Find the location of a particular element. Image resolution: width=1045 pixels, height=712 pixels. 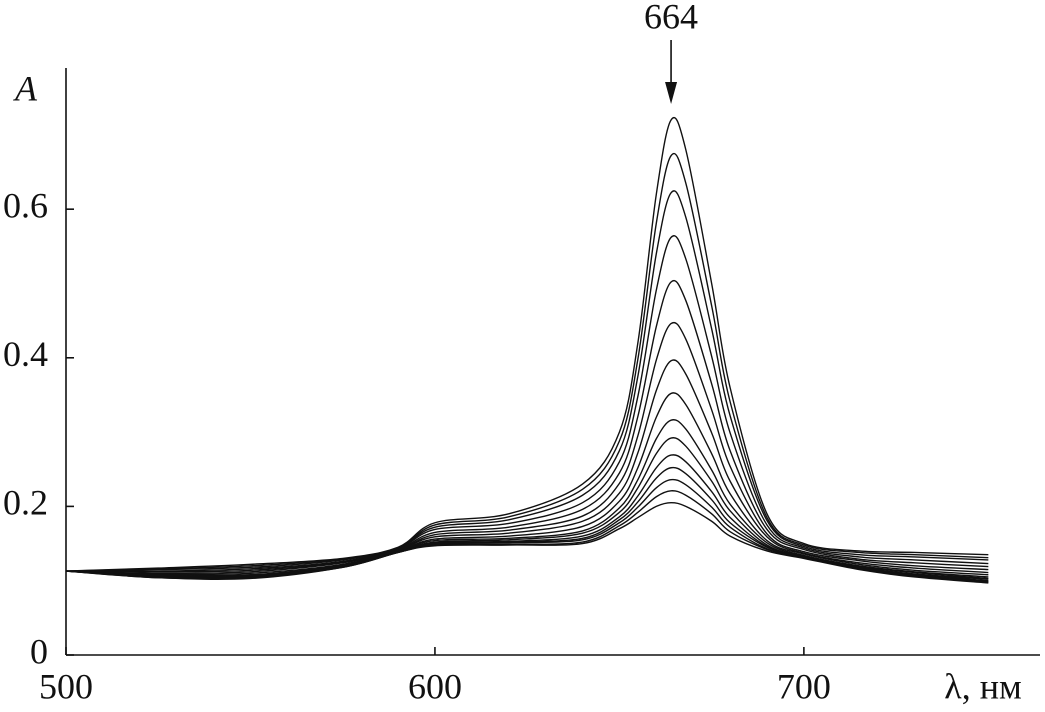

x-axis-label: λ, нм is located at coordinates (983, 686).